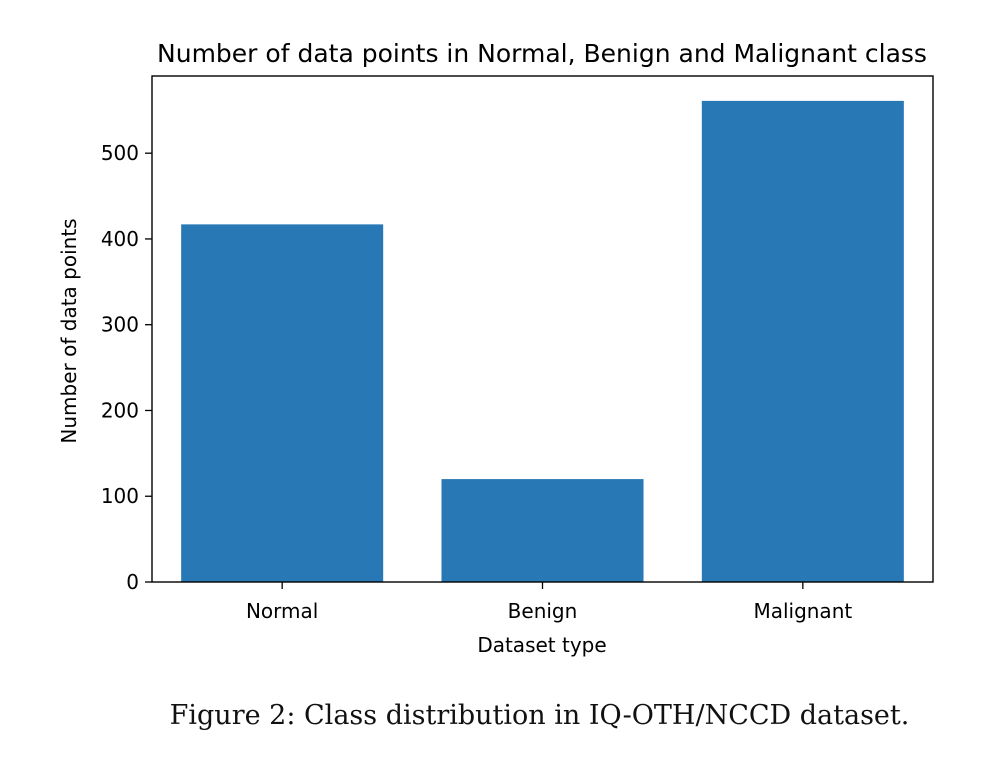 The height and width of the screenshot is (776, 1001). Describe the element at coordinates (126, 367) in the screenshot. I see `y-axis: 0 100 200 300 400 500` at that location.